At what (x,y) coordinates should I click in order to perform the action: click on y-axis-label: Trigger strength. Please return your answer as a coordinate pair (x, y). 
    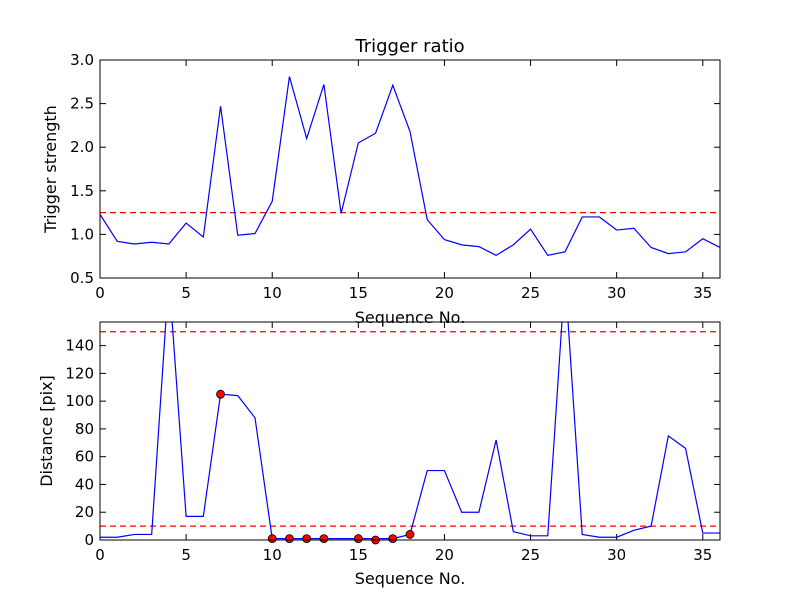
    Looking at the image, I should click on (50, 169).